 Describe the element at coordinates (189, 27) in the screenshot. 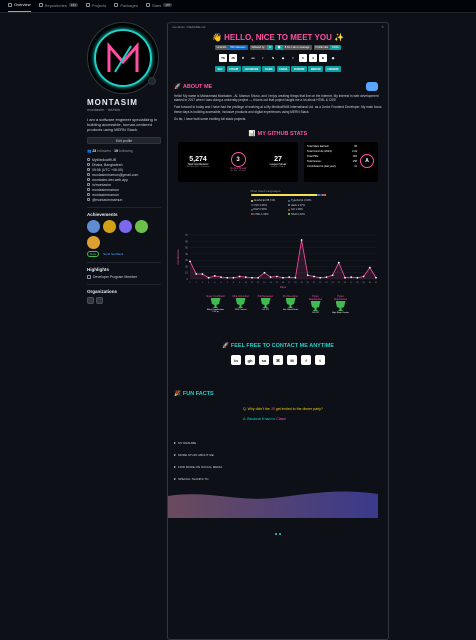

I see `readme-path: montasim / README.md` at that location.